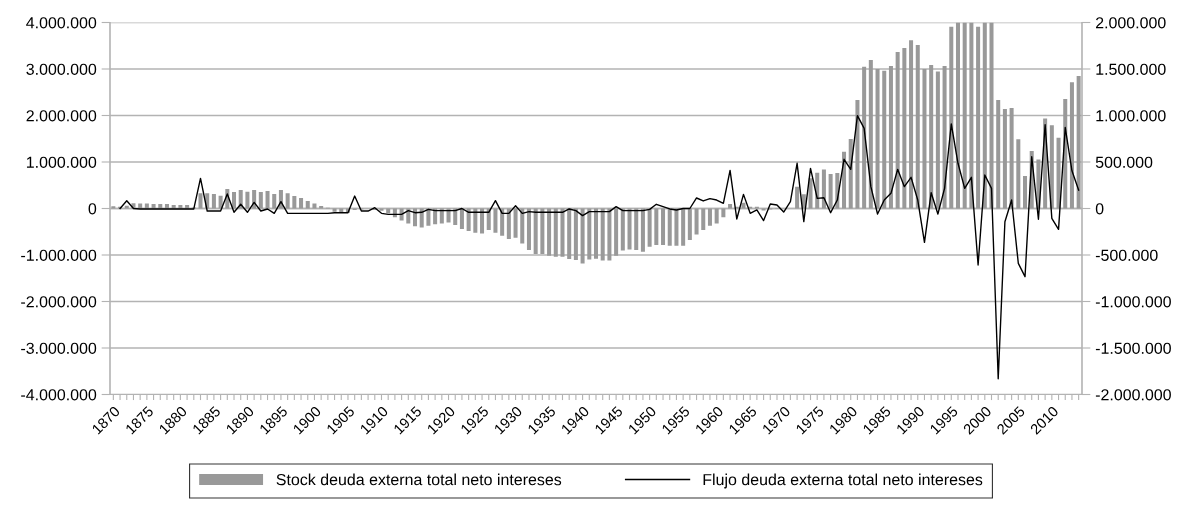 The image size is (1182, 506). What do you see at coordinates (419, 479) in the screenshot?
I see `legend-label: Stock deuda externa total neto intereses` at bounding box center [419, 479].